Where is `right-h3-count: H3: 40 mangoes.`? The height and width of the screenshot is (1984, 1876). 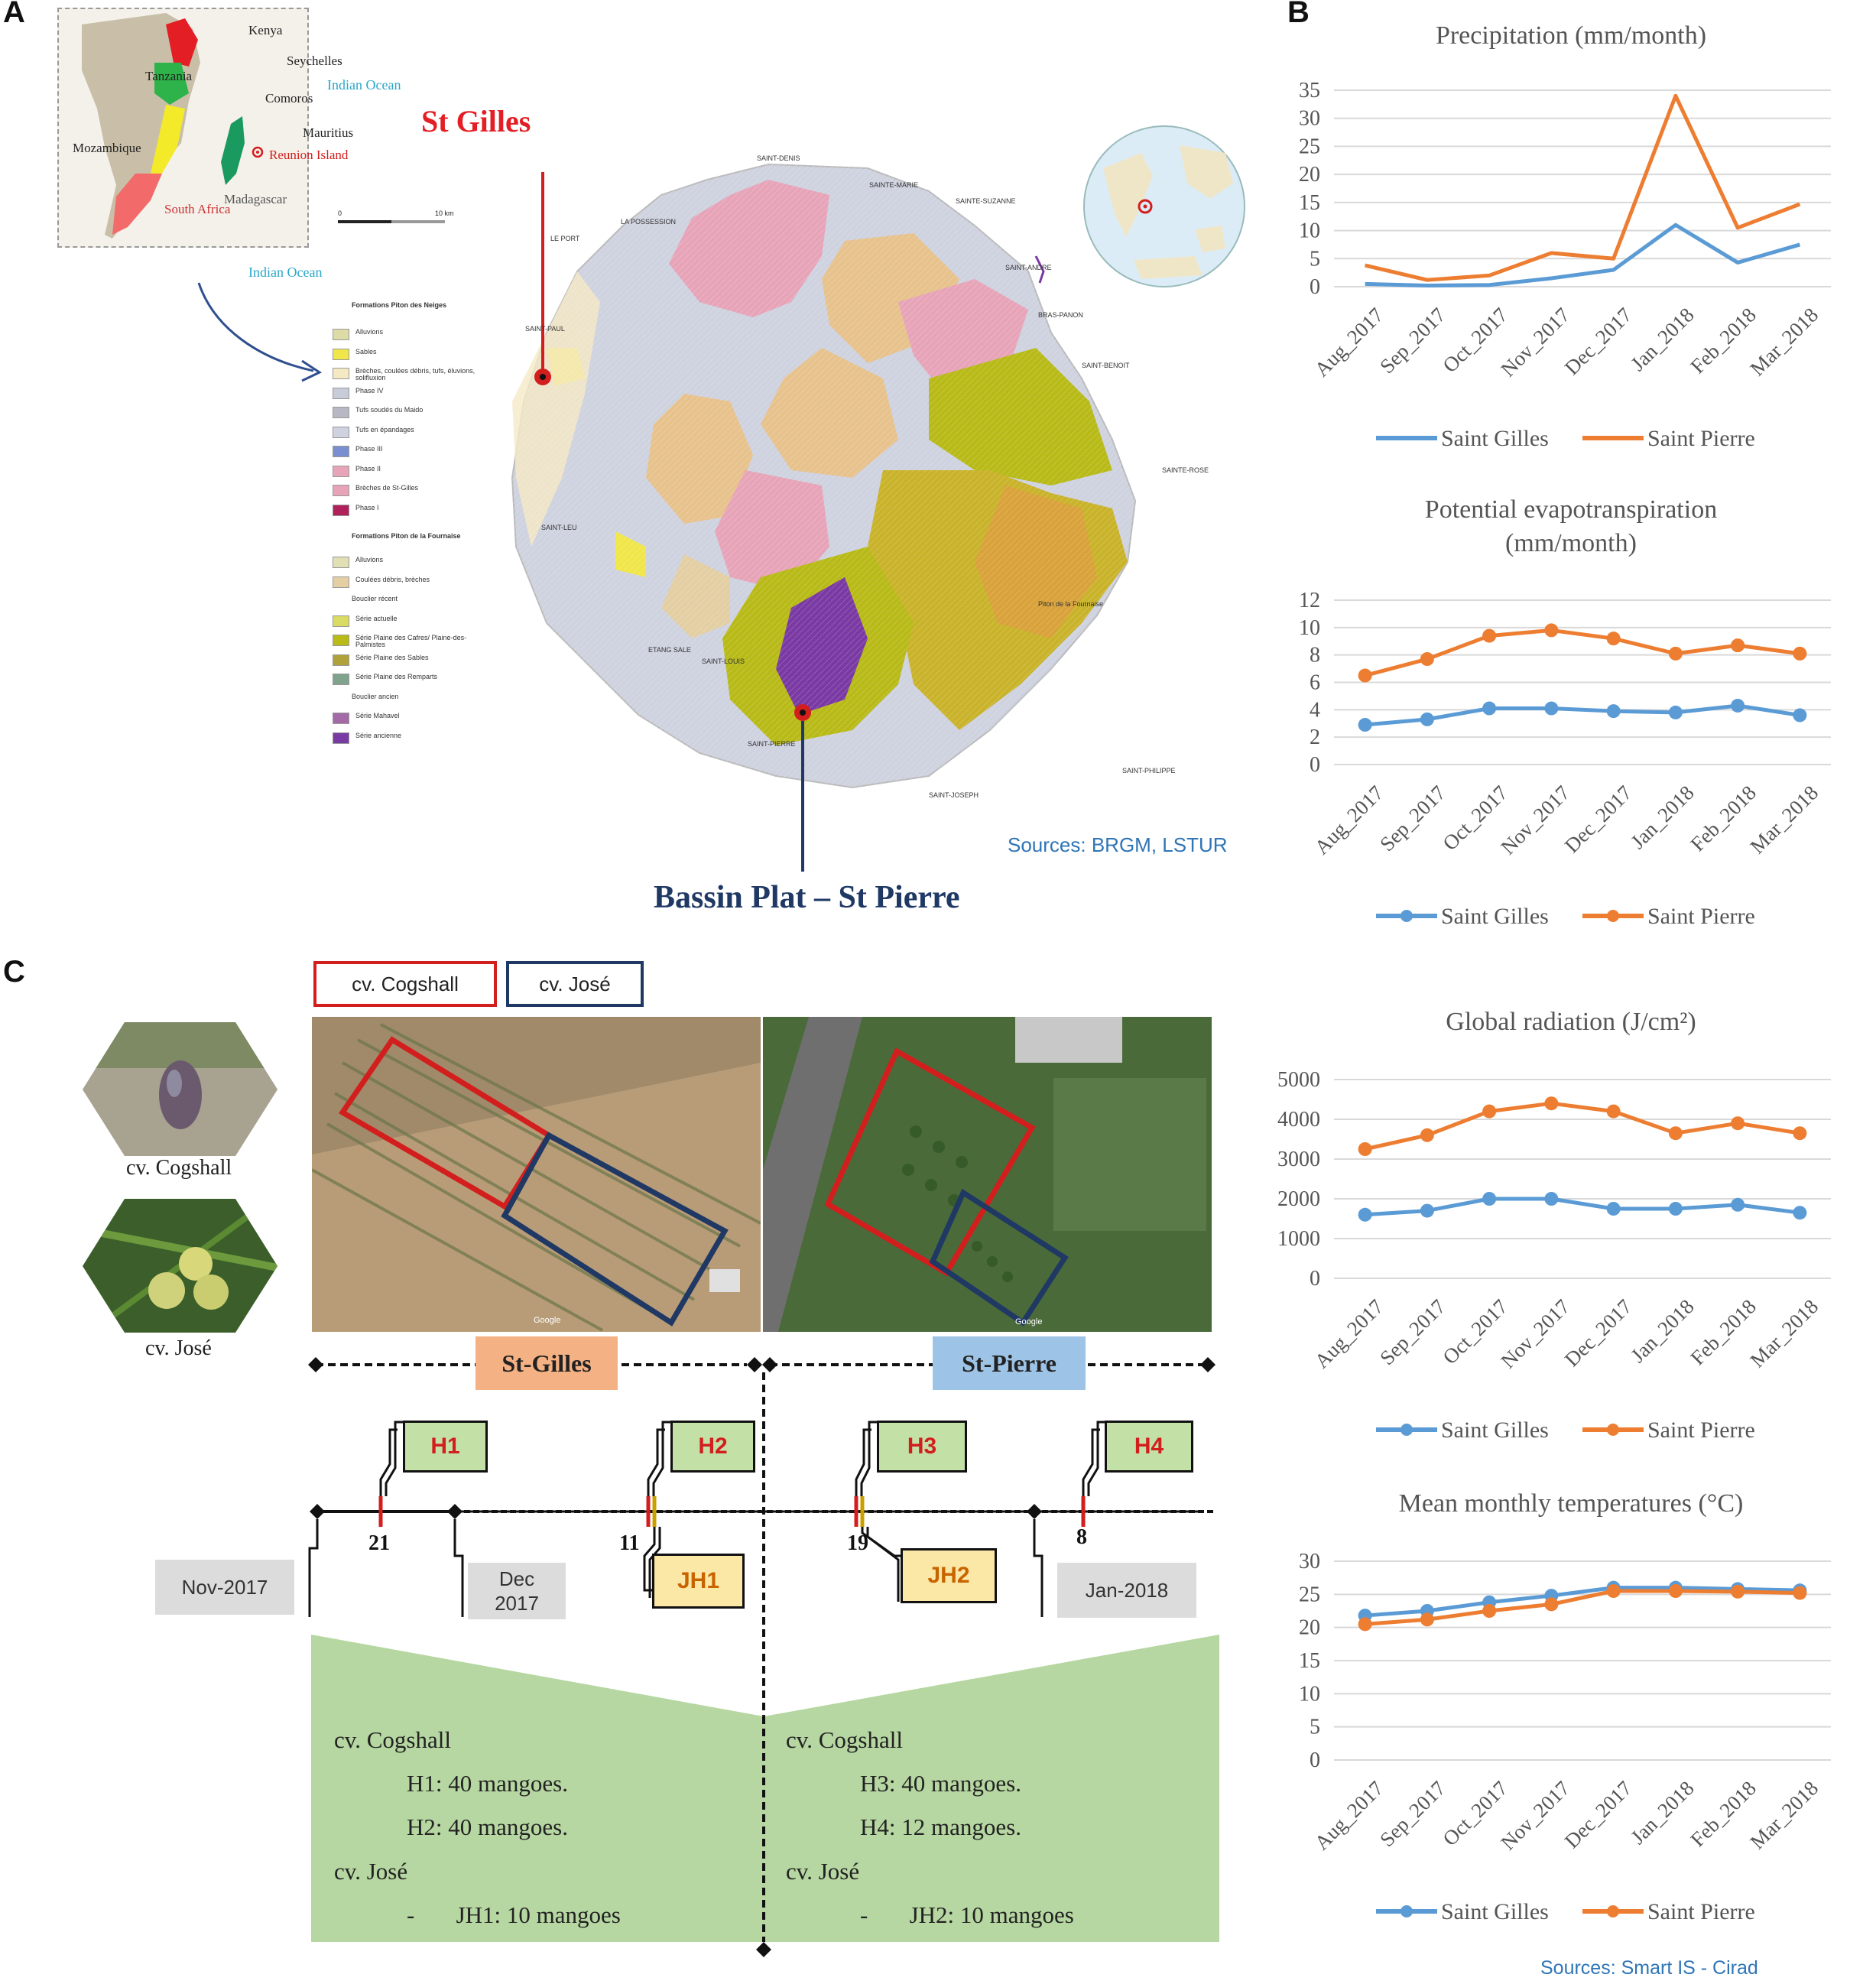 right-h3-count: H3: 40 mangoes. is located at coordinates (940, 1783).